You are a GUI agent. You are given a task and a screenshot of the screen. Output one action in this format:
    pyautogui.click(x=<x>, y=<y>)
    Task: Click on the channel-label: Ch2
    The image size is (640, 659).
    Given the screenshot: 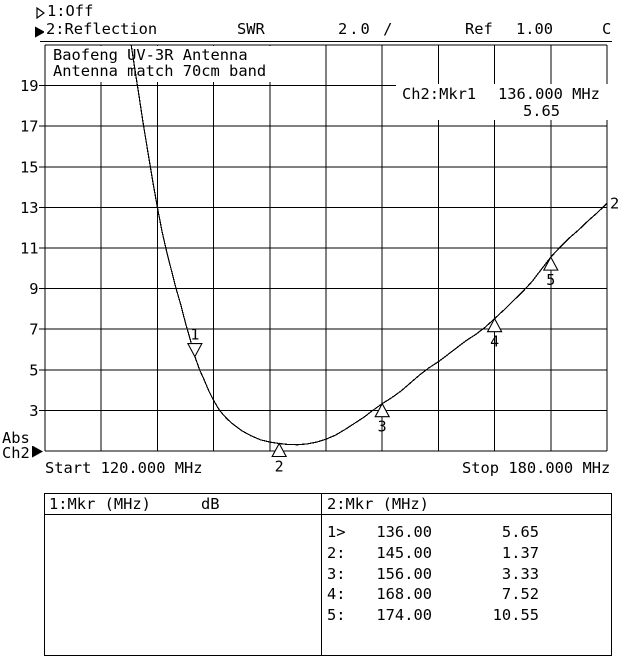 What is the action you would take?
    pyautogui.click(x=16, y=452)
    